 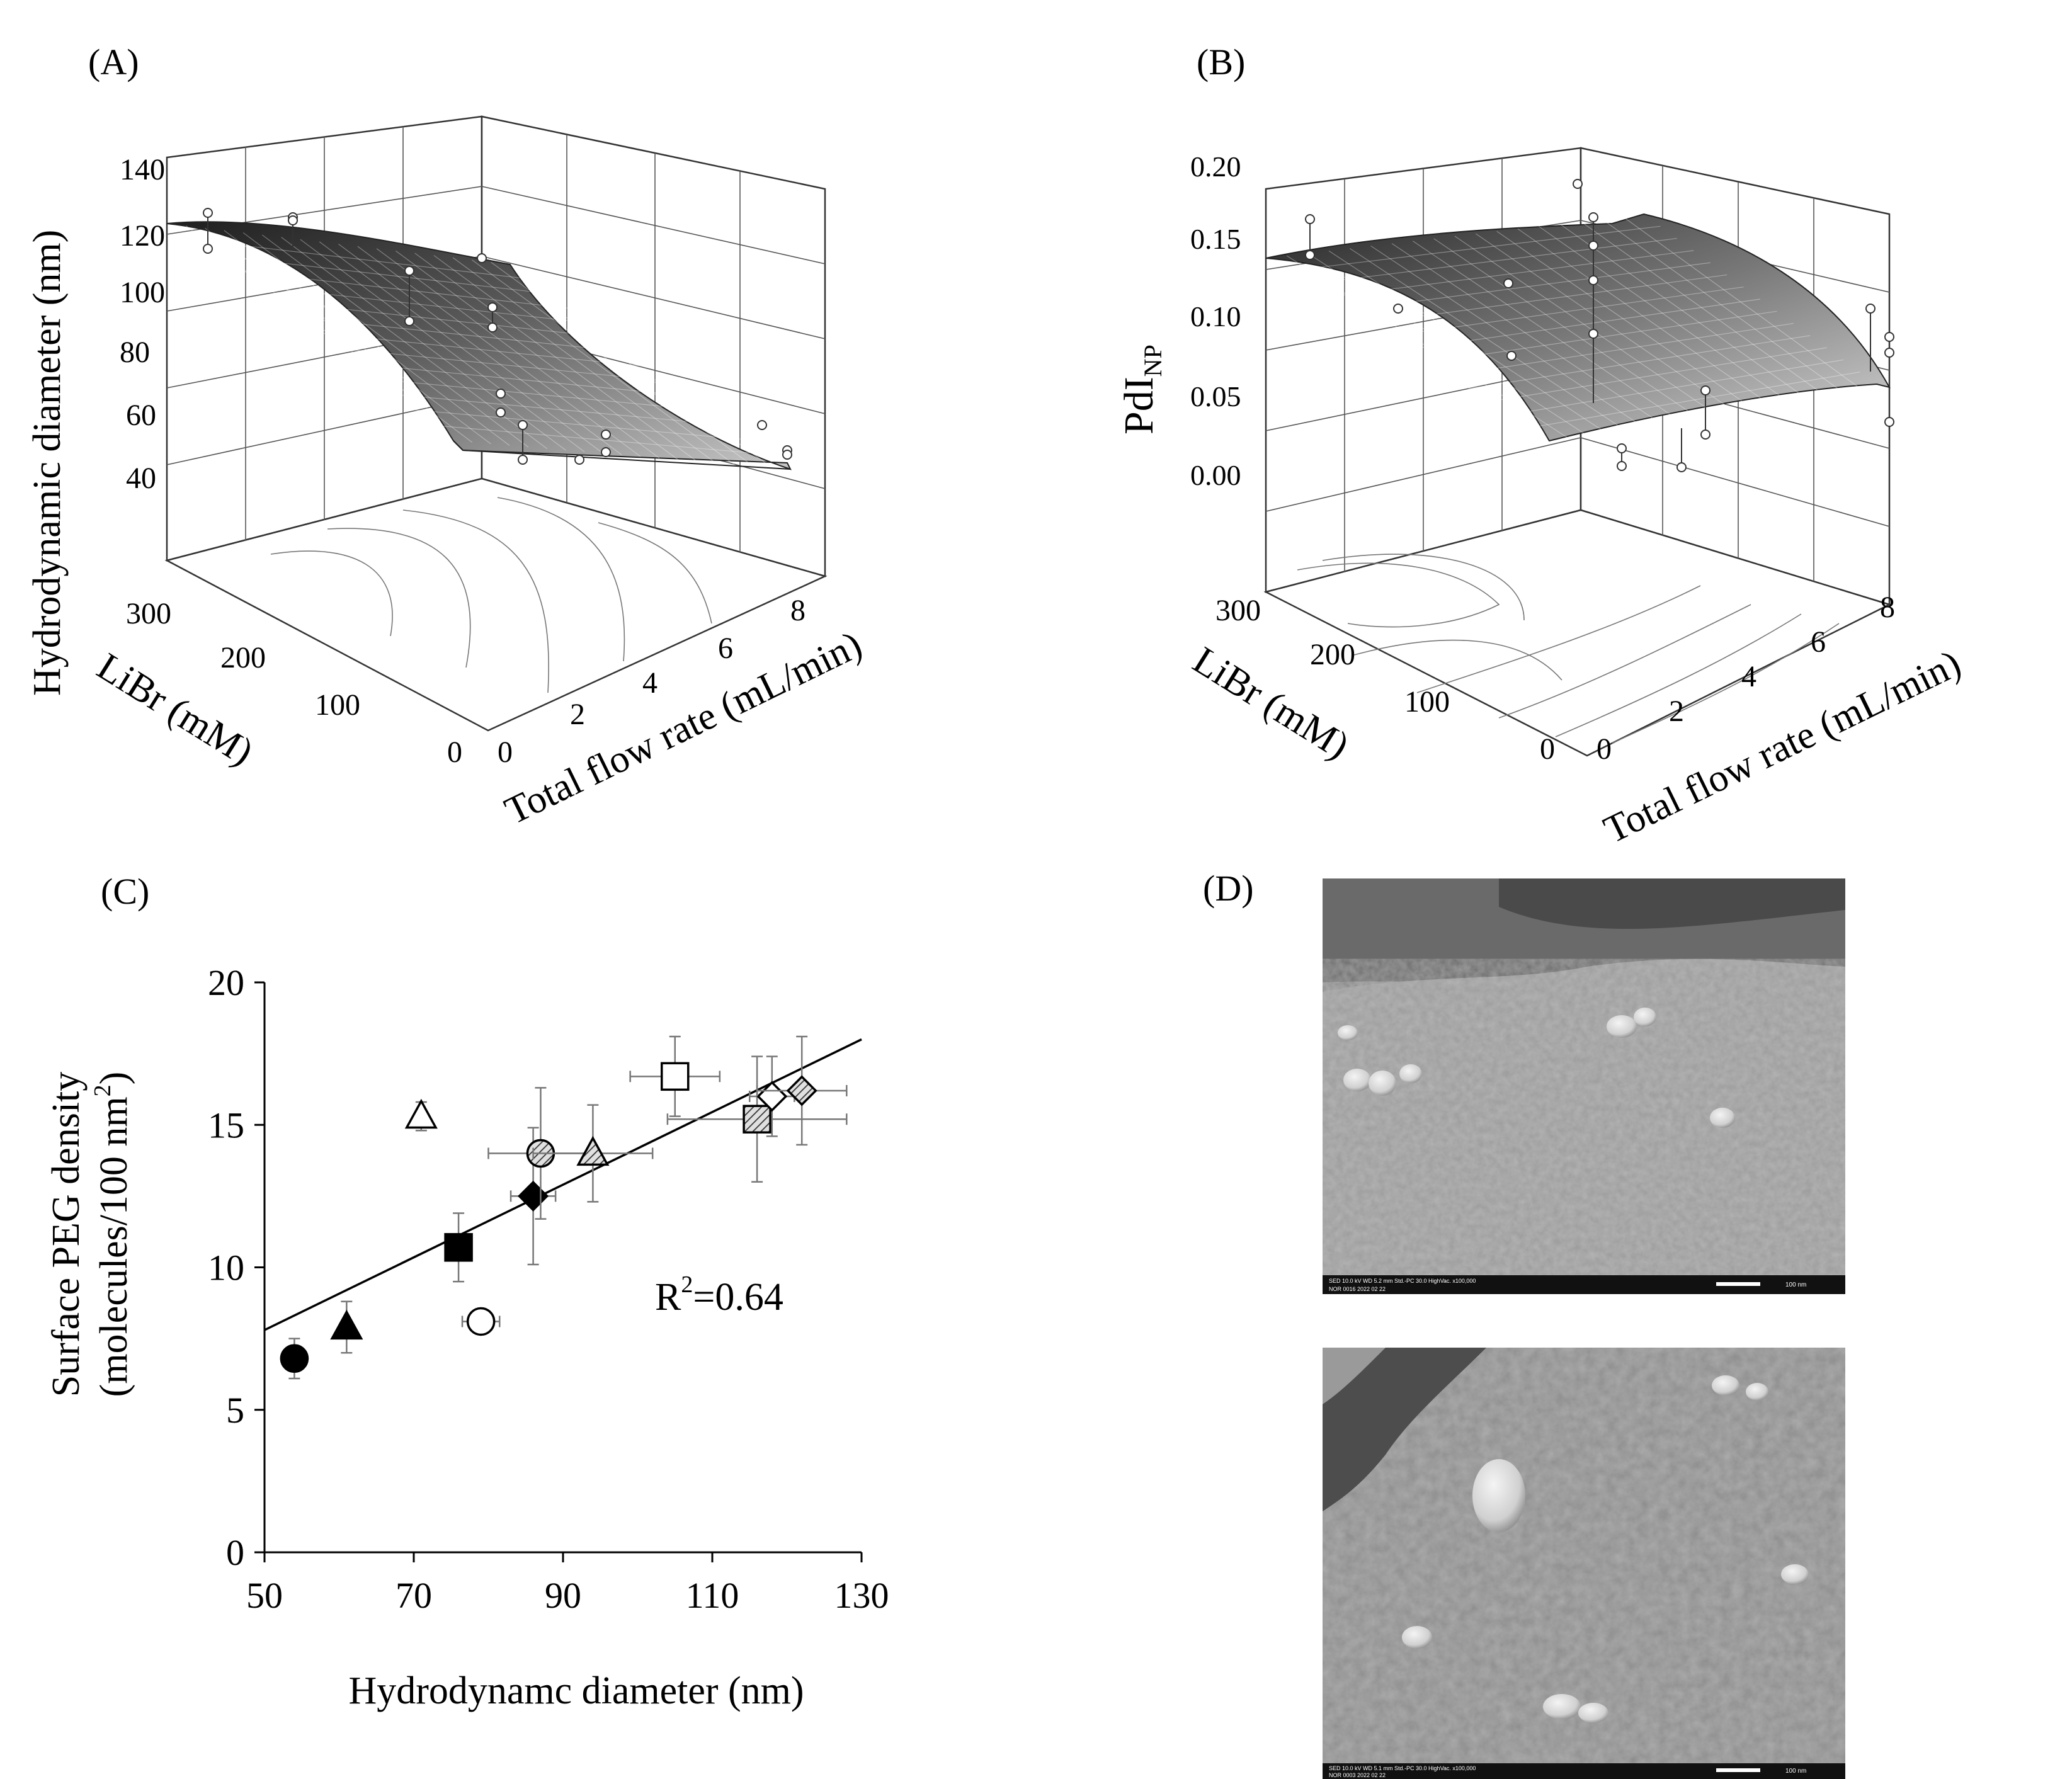 I want to click on tick-label: 200, so click(x=1333, y=654).